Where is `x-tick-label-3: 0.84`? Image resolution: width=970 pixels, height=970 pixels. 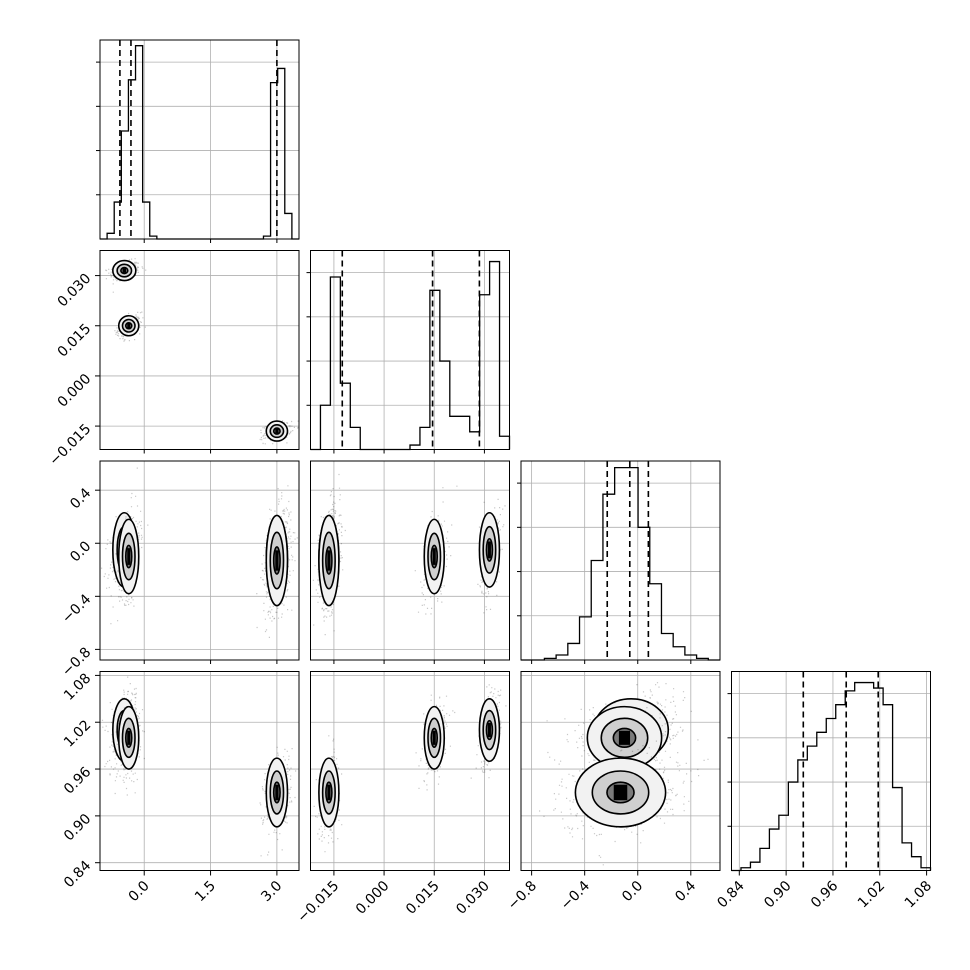 x-tick-label-3: 0.84 is located at coordinates (730, 894).